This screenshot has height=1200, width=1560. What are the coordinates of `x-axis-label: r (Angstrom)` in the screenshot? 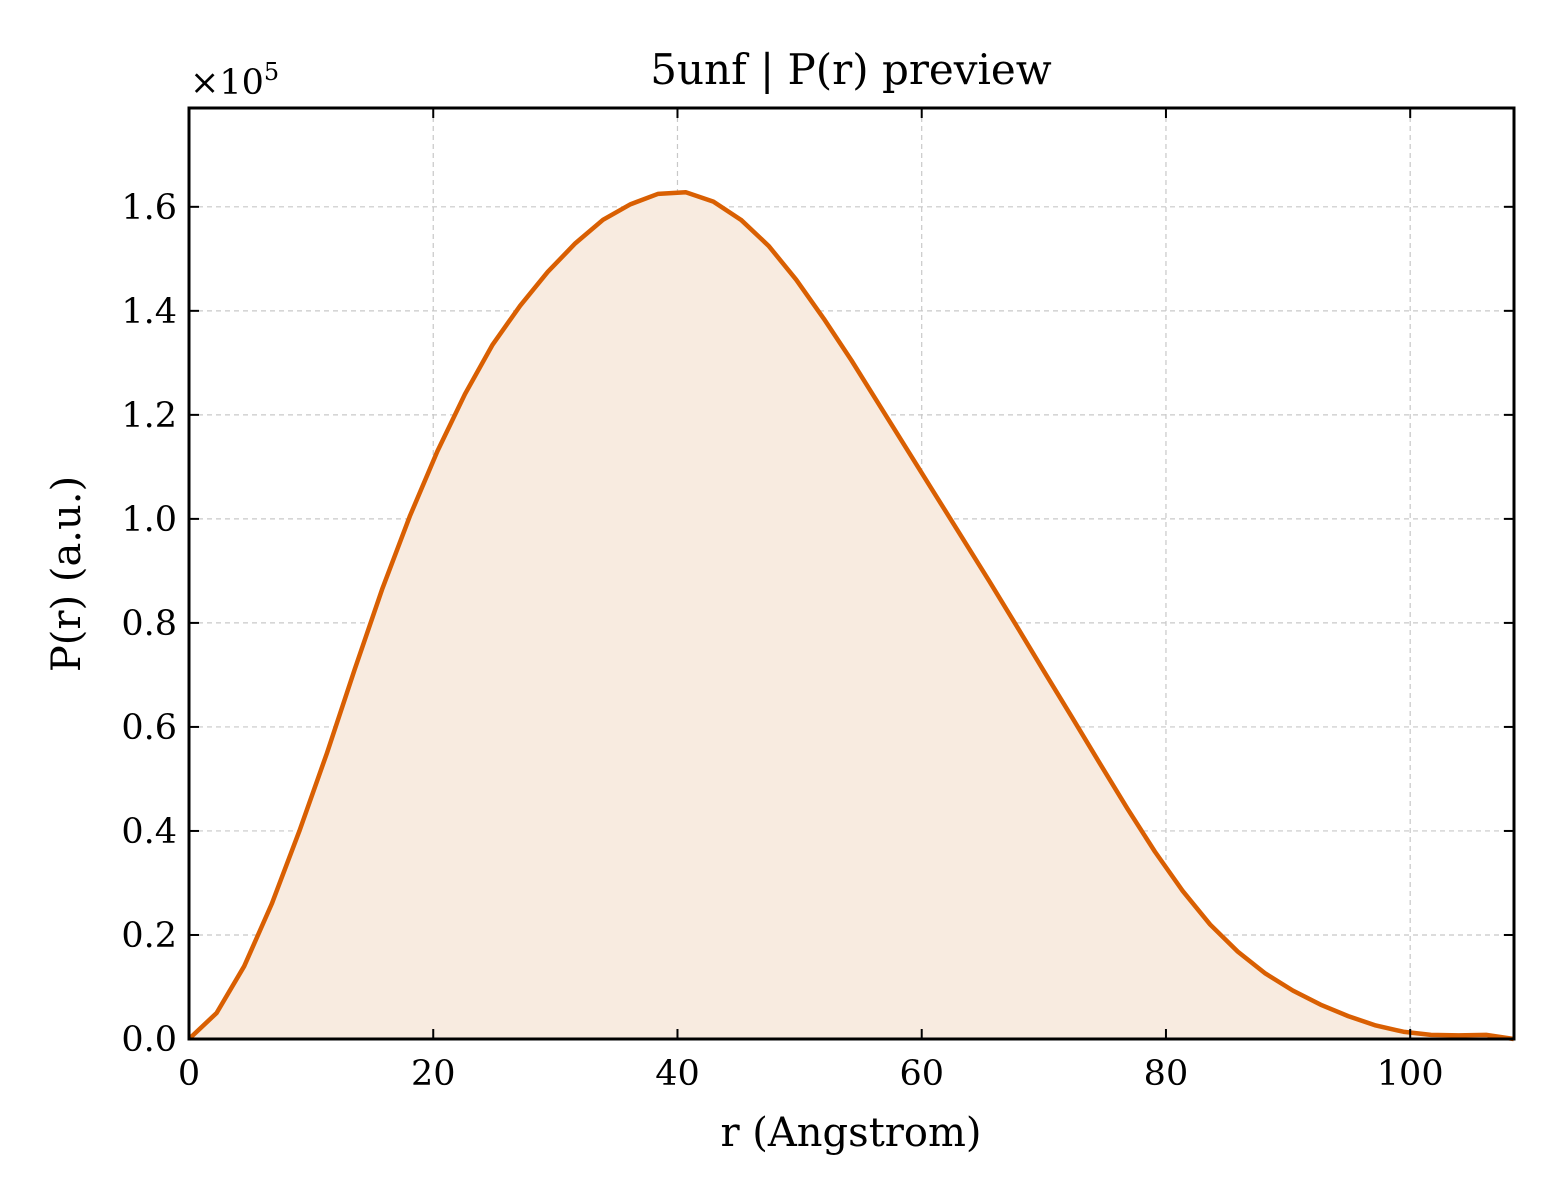 It's located at (850, 1133).